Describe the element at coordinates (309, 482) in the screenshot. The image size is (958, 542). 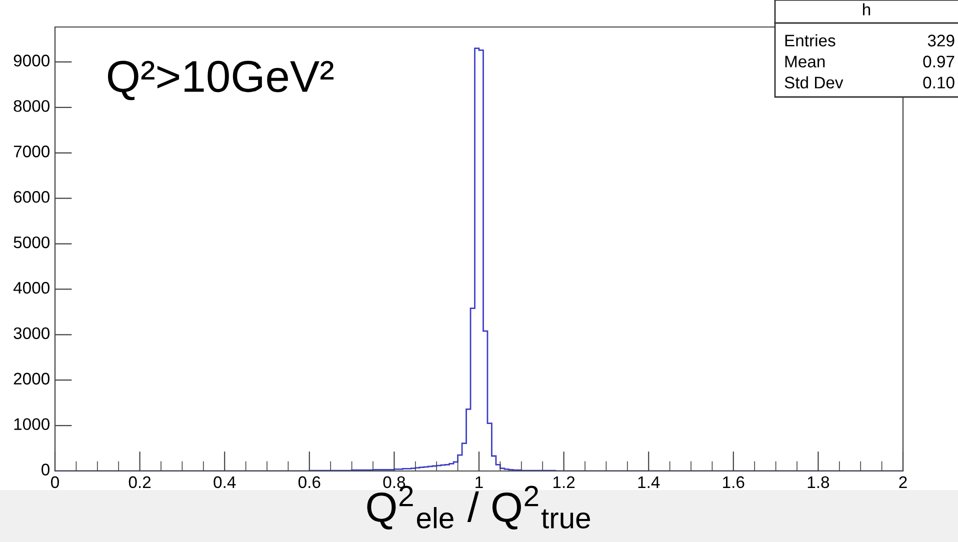
I see `x-tick-label: 0.6` at that location.